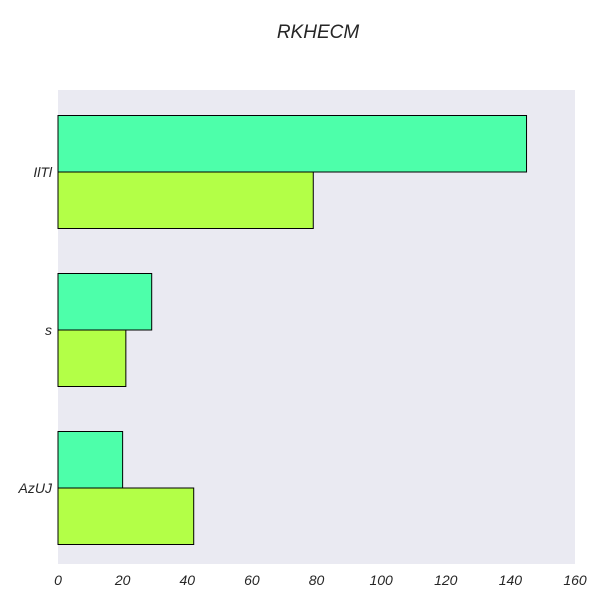  I want to click on x-tick-label: 80, so click(317, 580).